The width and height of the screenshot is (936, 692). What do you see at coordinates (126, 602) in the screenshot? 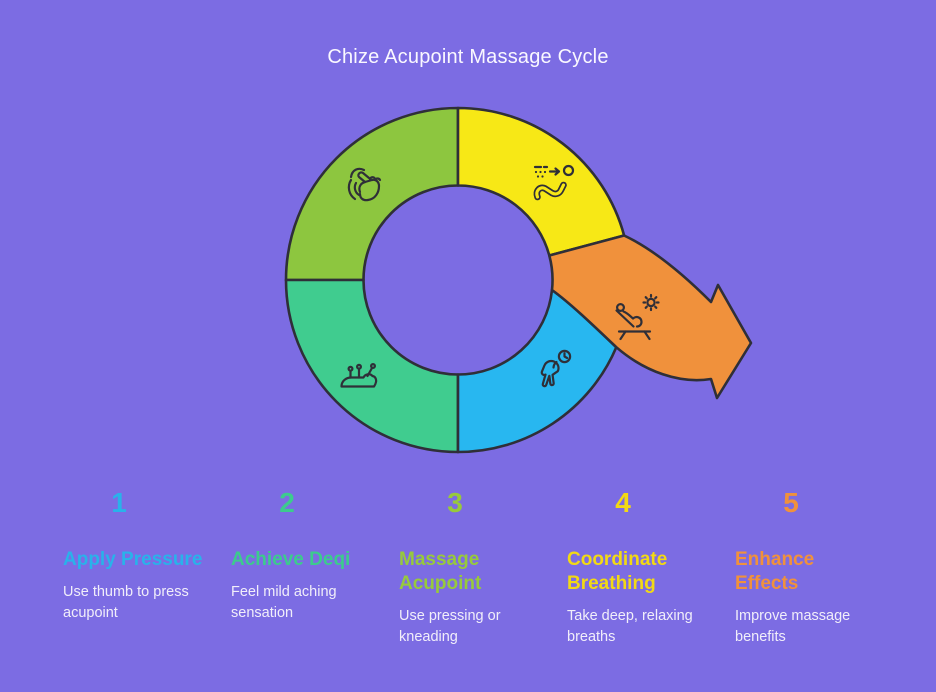
I see `step-description: Use thumb to press acupoint` at bounding box center [126, 602].